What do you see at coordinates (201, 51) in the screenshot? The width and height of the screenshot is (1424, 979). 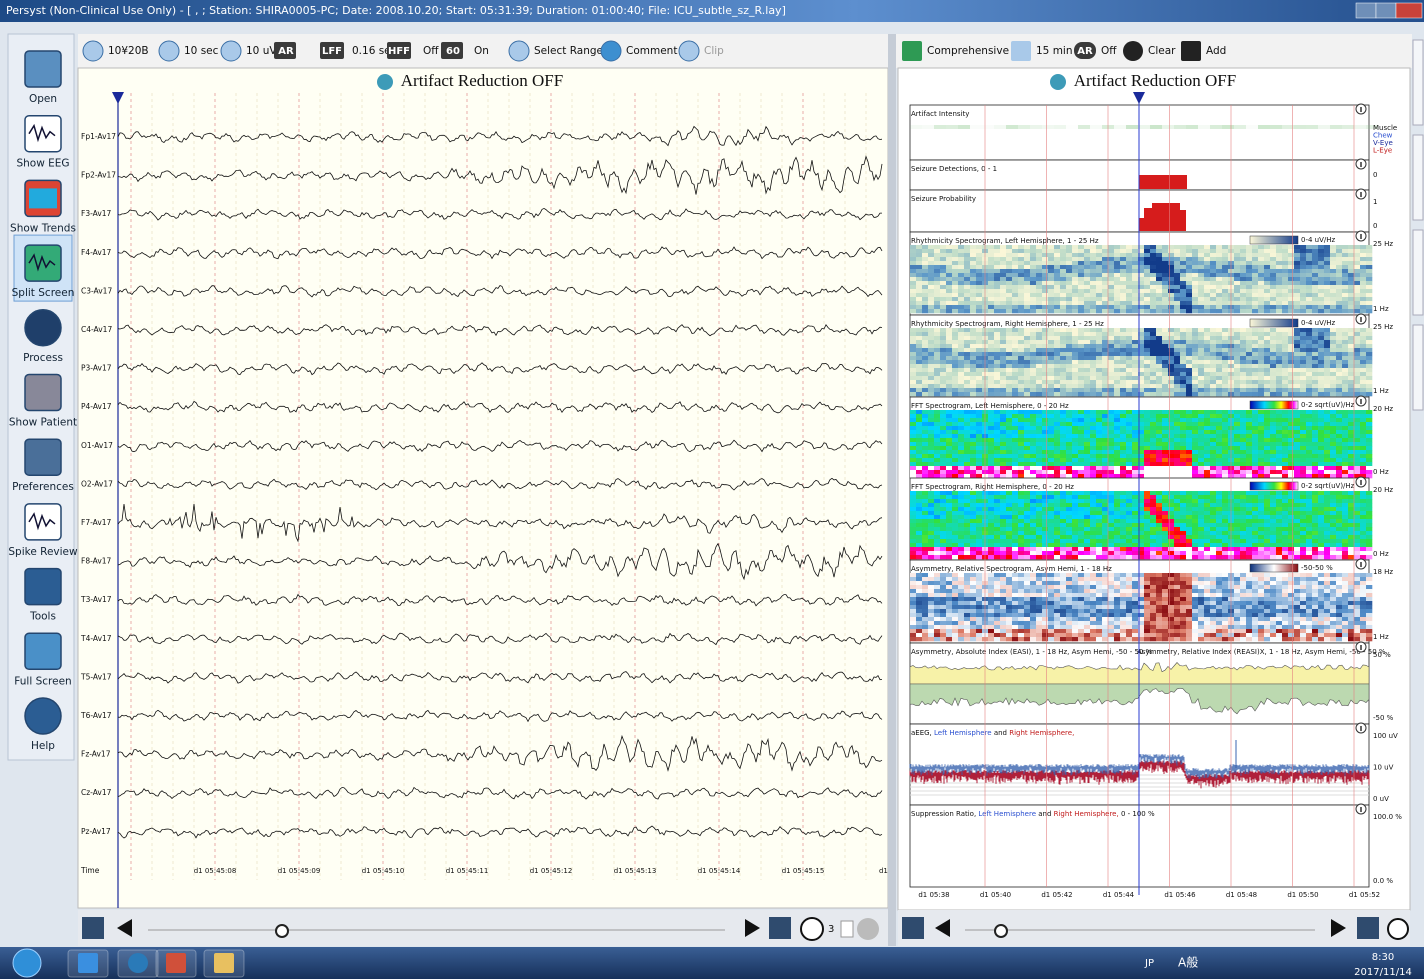 I see `toolbar-label: 10 sec` at bounding box center [201, 51].